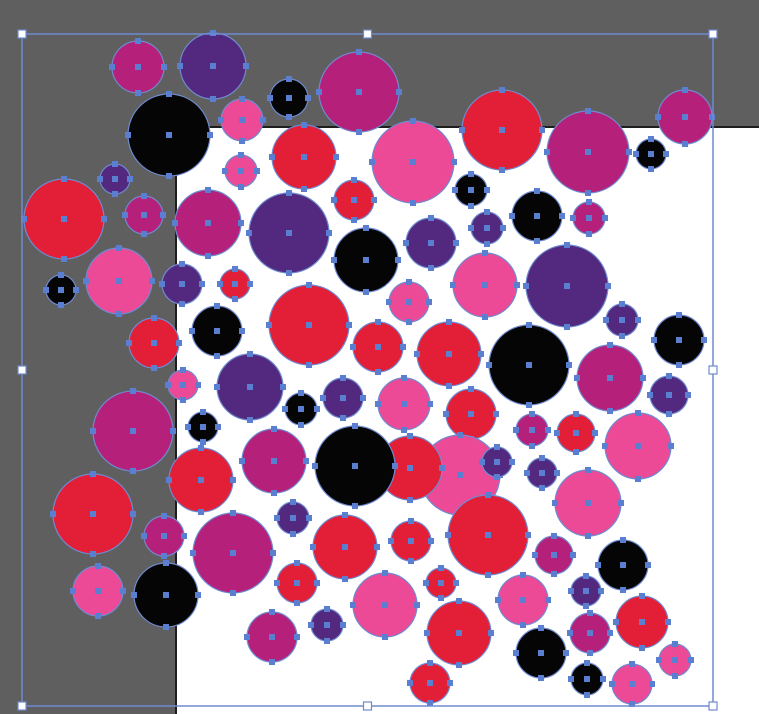 The width and height of the screenshot is (759, 714). What do you see at coordinates (22, 34) in the screenshot?
I see `handle-top-left` at bounding box center [22, 34].